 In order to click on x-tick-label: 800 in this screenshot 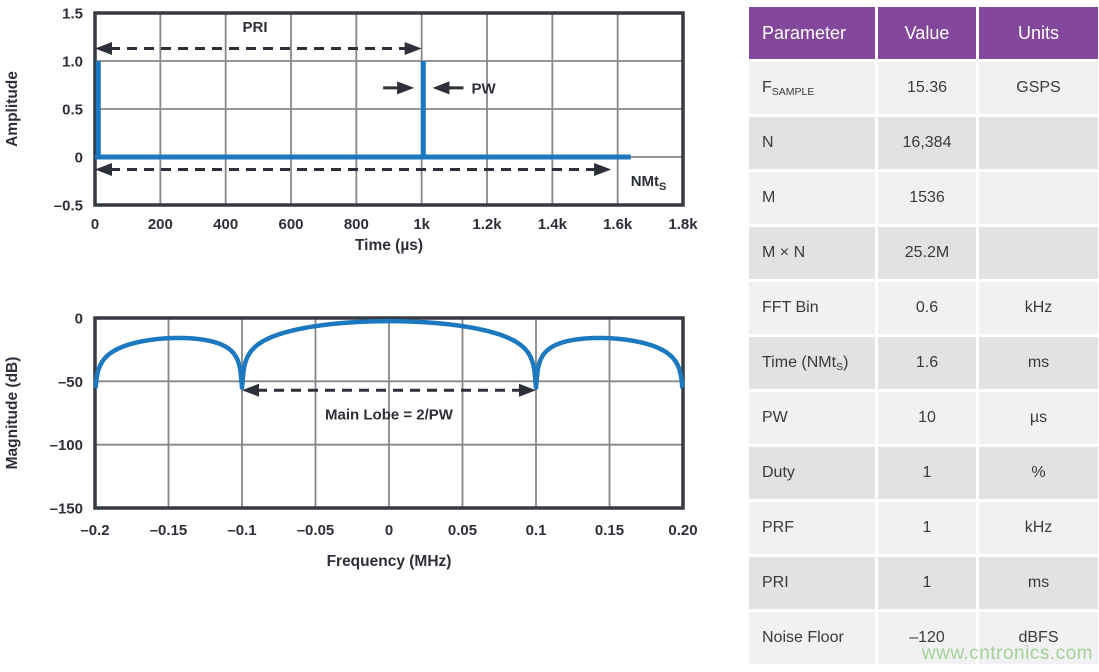, I will do `click(356, 224)`.